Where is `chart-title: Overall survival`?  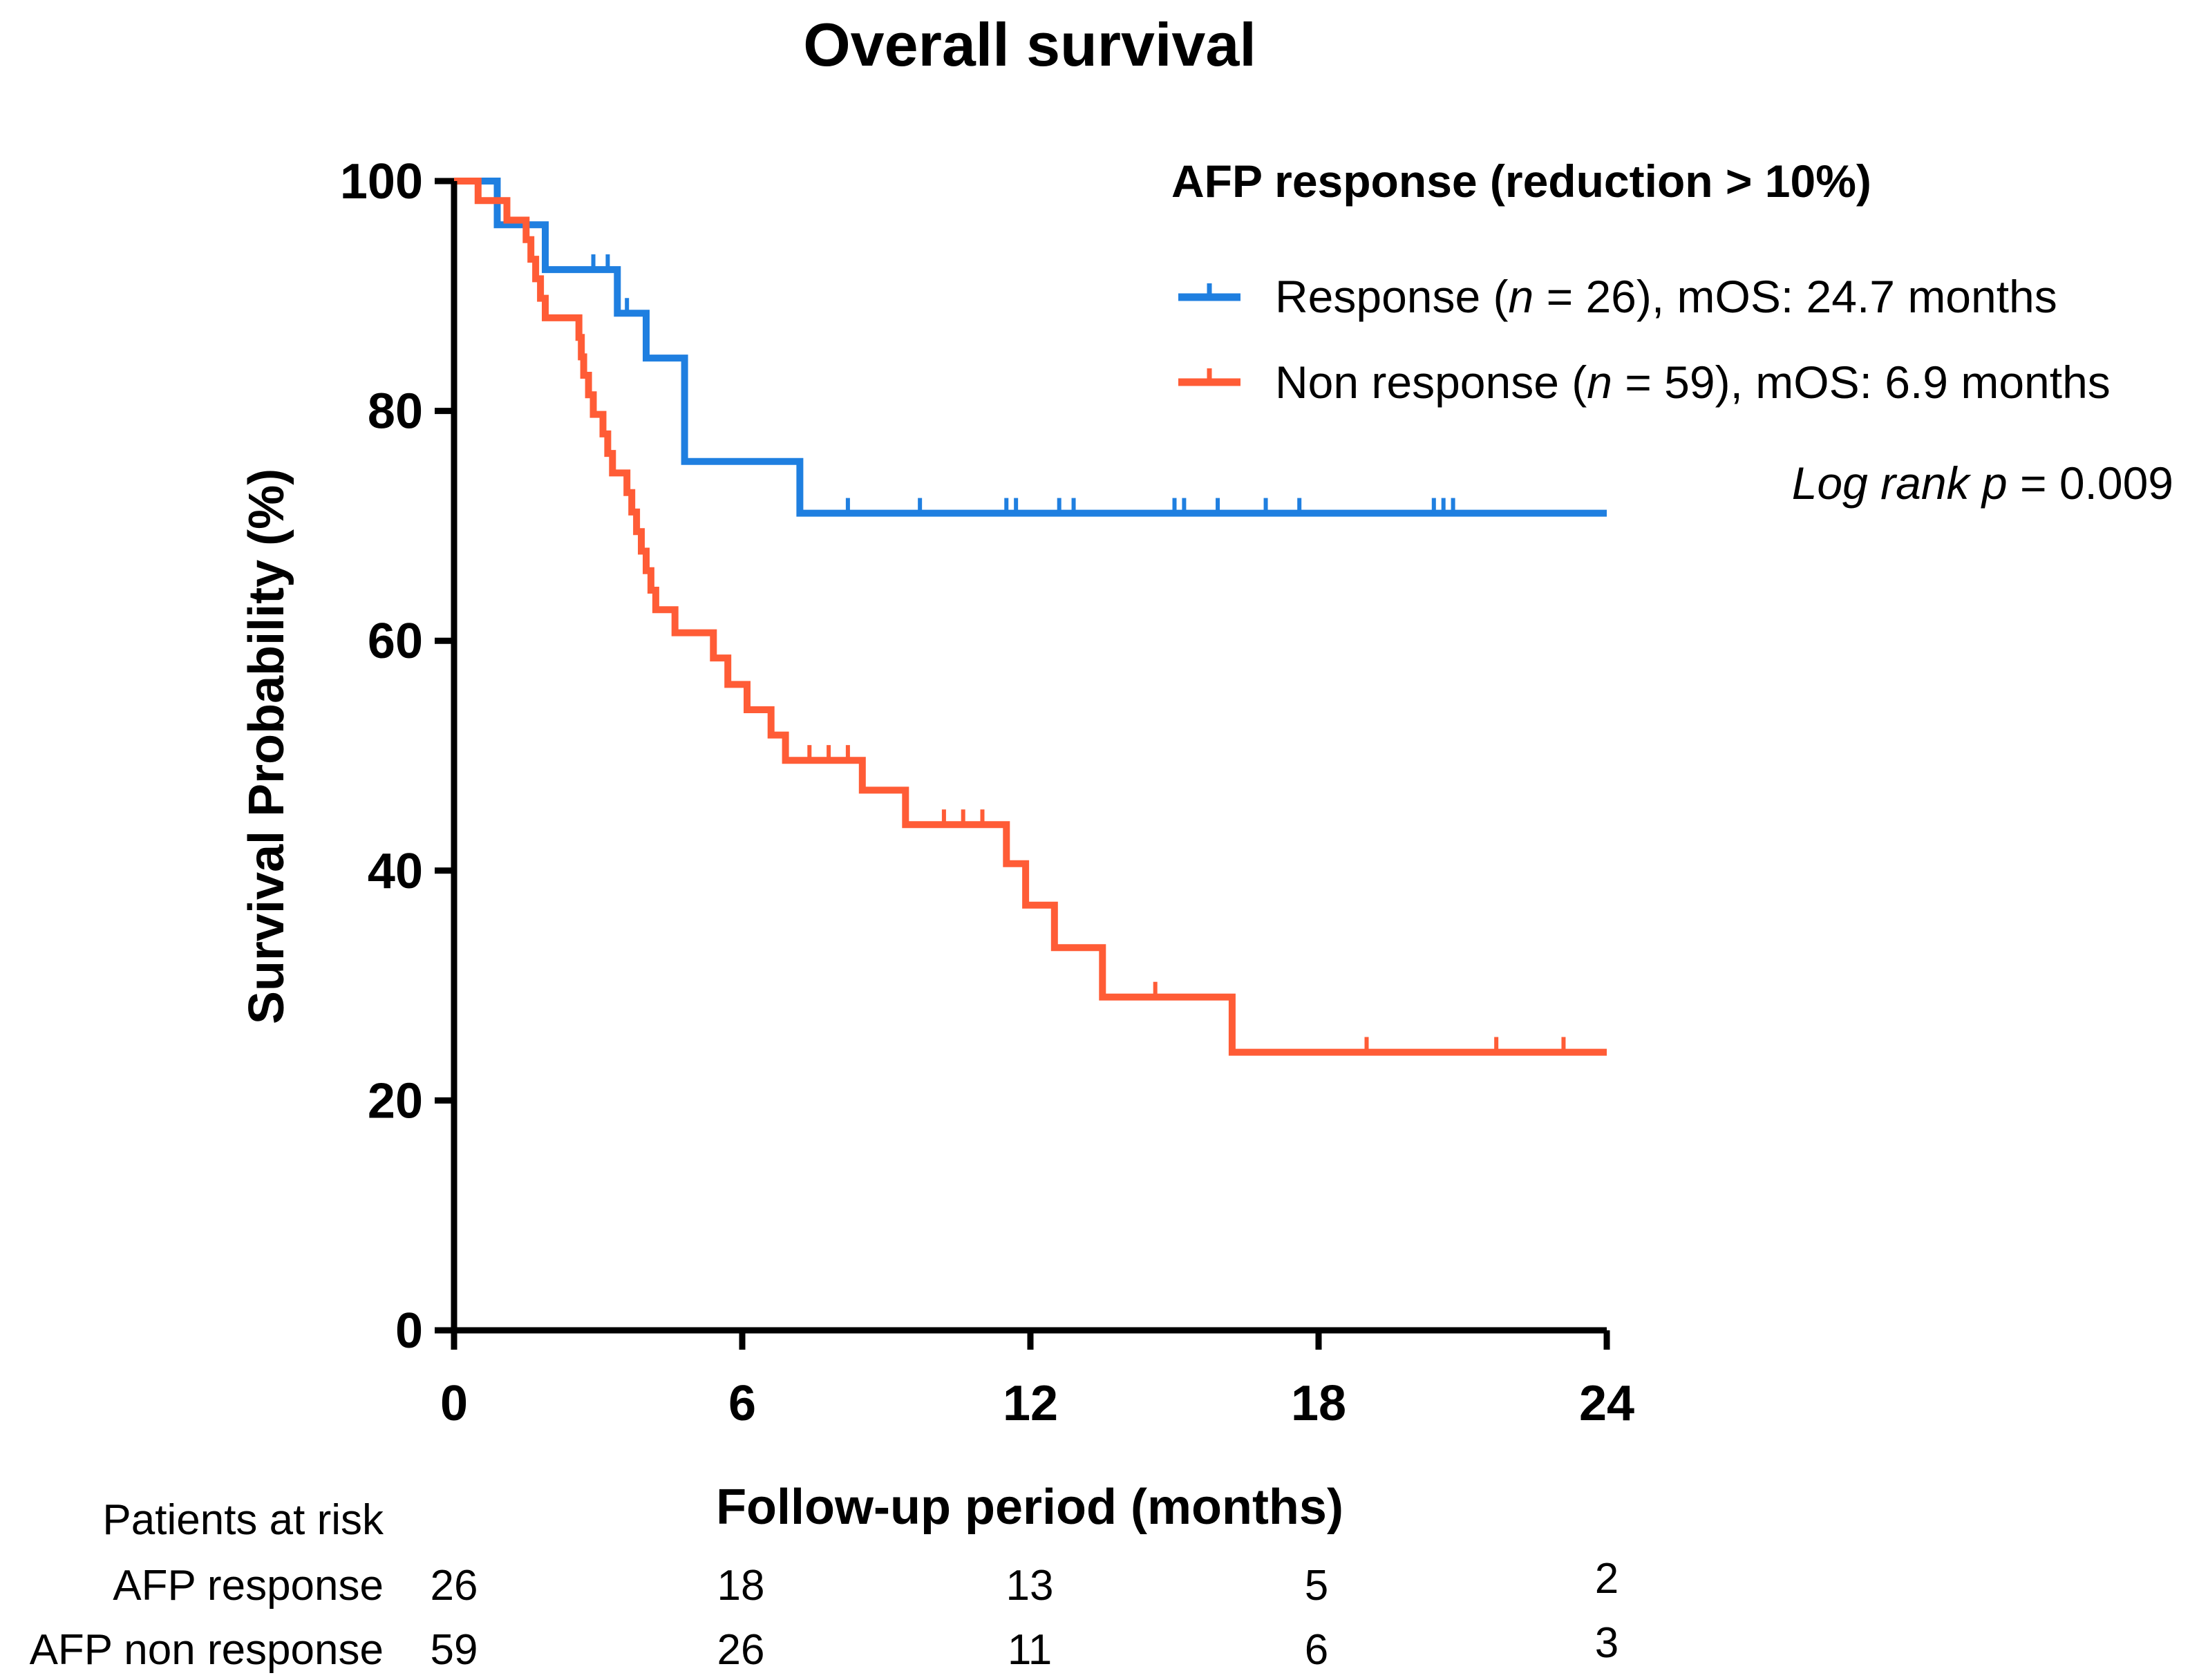
chart-title: Overall survival is located at coordinates (1029, 44).